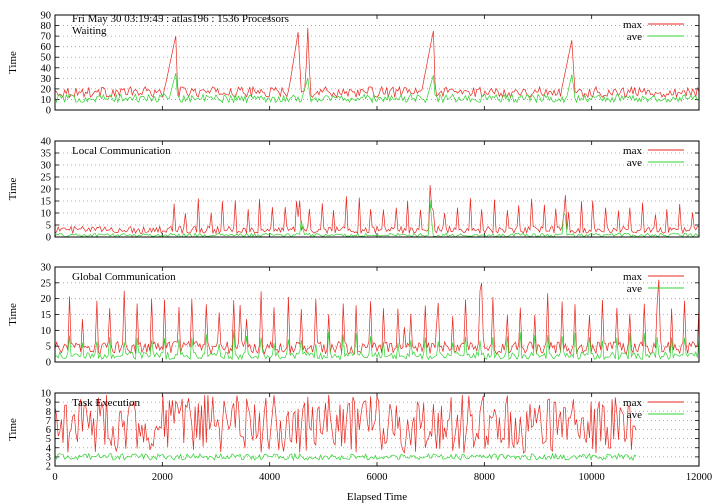 This screenshot has height=504, width=720. I want to click on x-tick-label: 8000, so click(484, 477).